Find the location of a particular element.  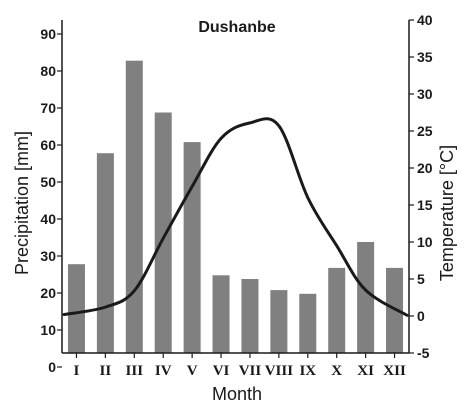

chart-title: Dushanbe is located at coordinates (236, 27).